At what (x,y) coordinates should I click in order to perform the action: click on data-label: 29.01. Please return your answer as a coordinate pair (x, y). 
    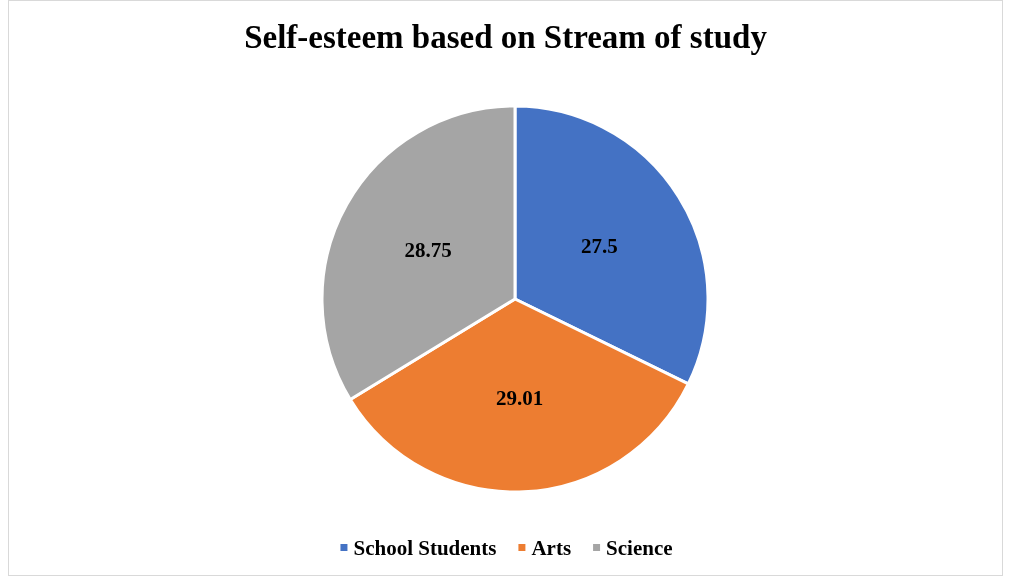
    Looking at the image, I should click on (519, 398).